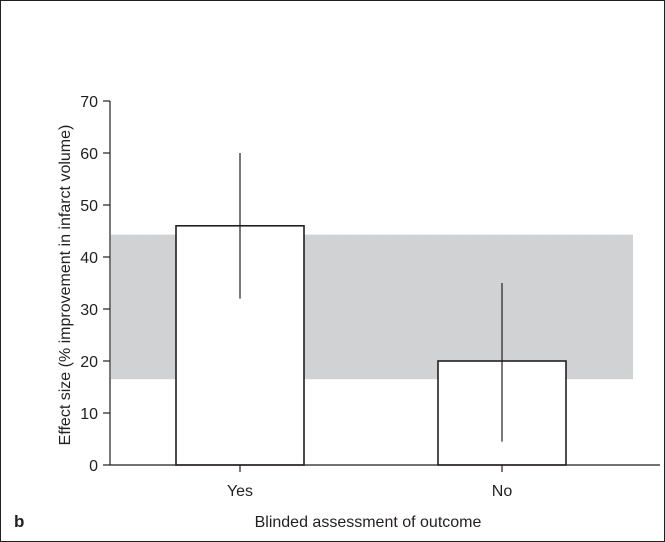 The width and height of the screenshot is (665, 542). What do you see at coordinates (89, 102) in the screenshot?
I see `y-tick-label: 70` at bounding box center [89, 102].